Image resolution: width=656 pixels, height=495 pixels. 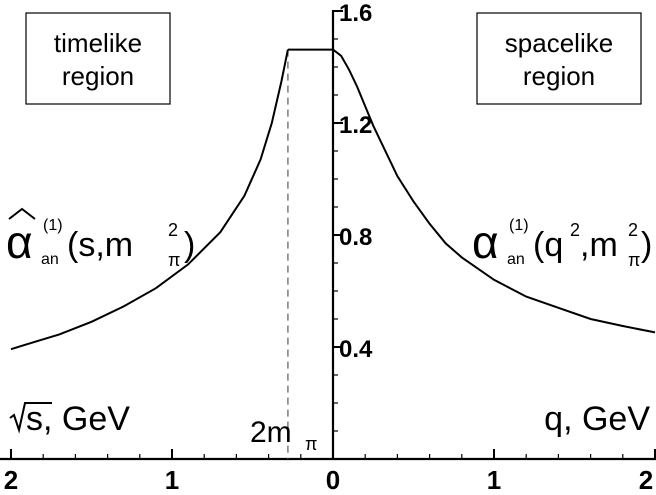 I want to click on threshold-label: 2m π, so click(x=283, y=435).